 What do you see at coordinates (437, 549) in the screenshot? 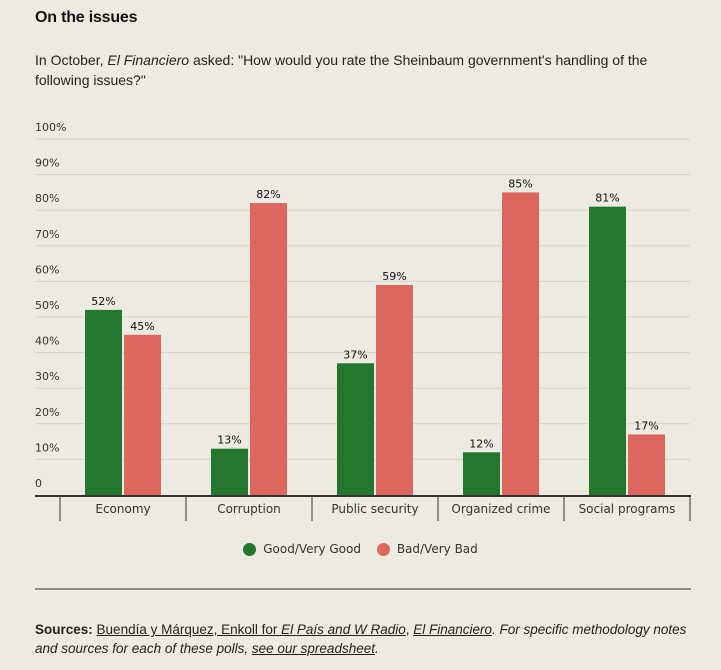
I see `legend-label-bad: Bad/Very Bad` at bounding box center [437, 549].